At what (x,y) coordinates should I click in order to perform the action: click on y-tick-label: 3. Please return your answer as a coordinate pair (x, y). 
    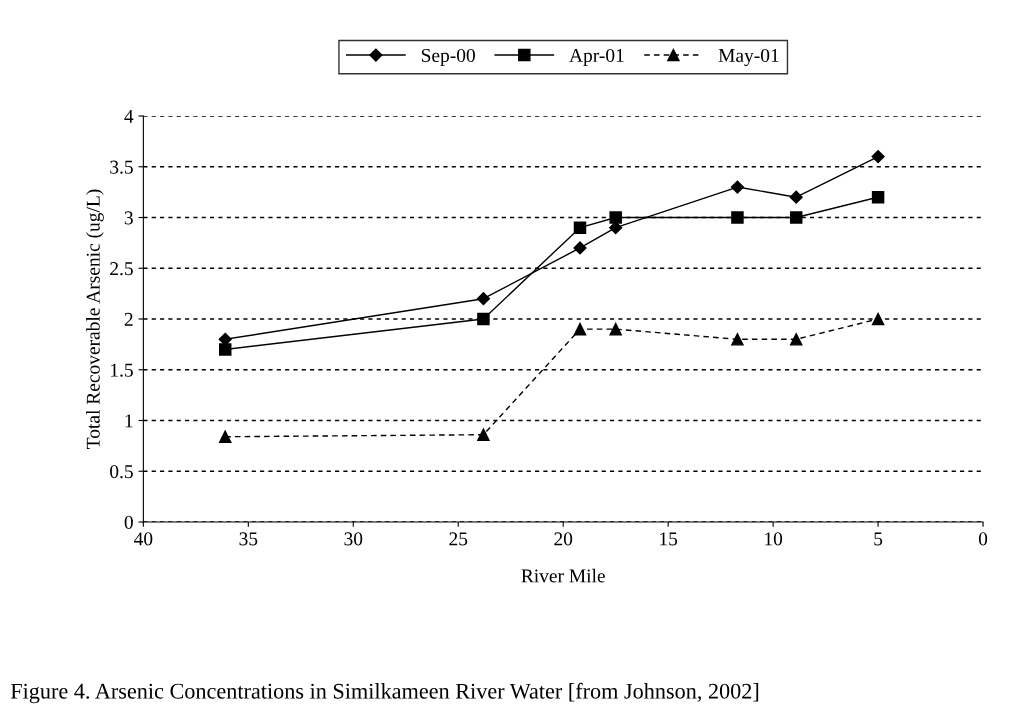
    Looking at the image, I should click on (128, 218).